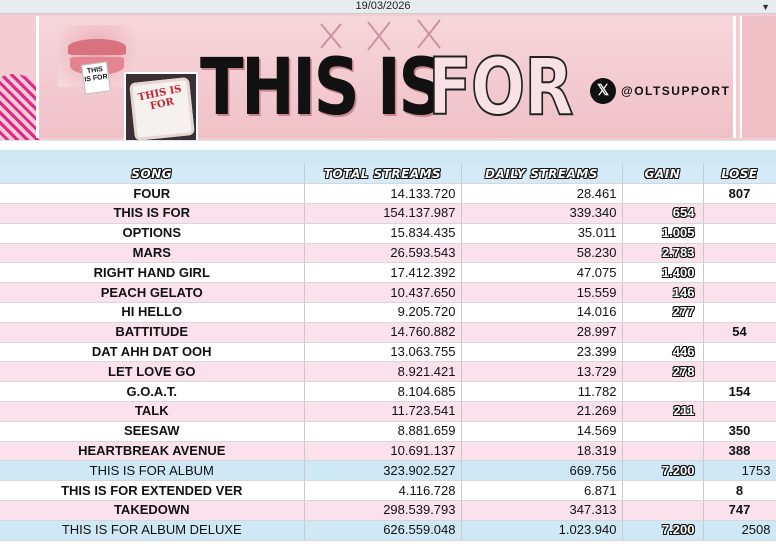 Image resolution: width=776 pixels, height=546 pixels. I want to click on daily-streams-cell: 339.340, so click(542, 213).